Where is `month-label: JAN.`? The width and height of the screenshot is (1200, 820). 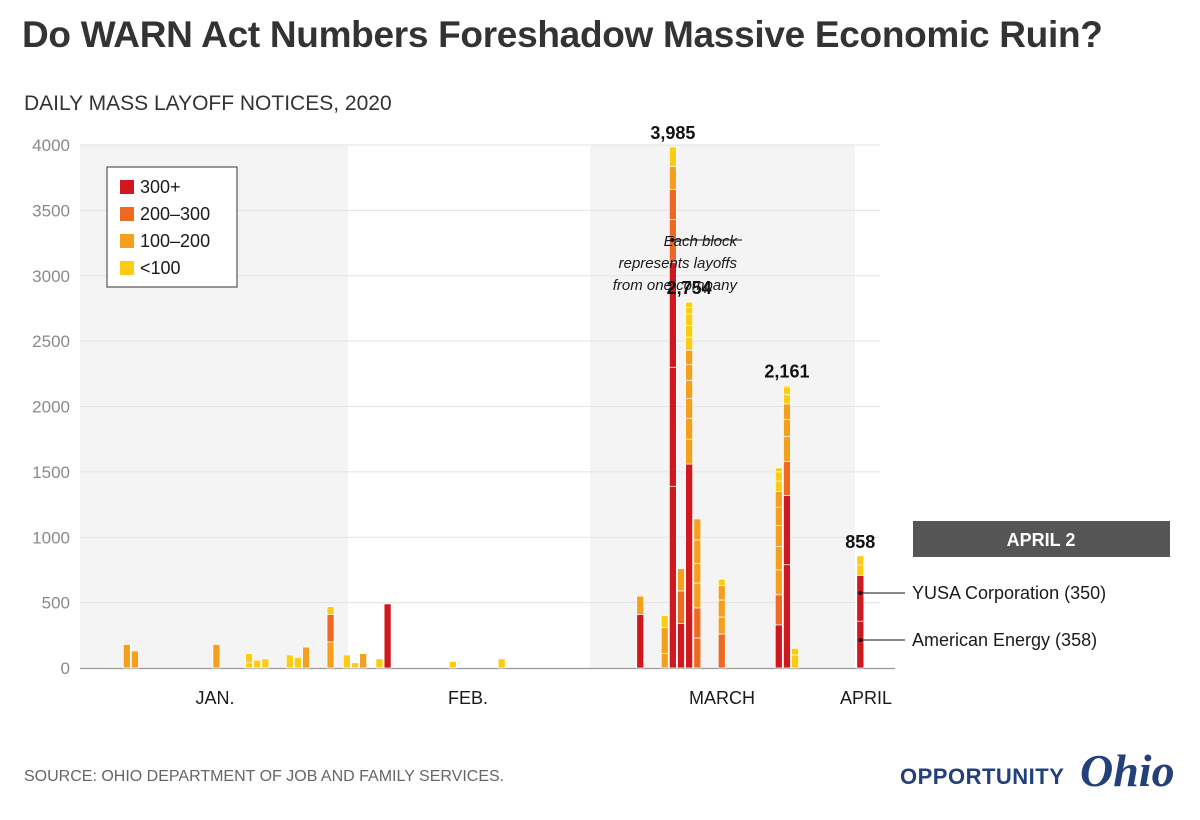
month-label: JAN. is located at coordinates (214, 698).